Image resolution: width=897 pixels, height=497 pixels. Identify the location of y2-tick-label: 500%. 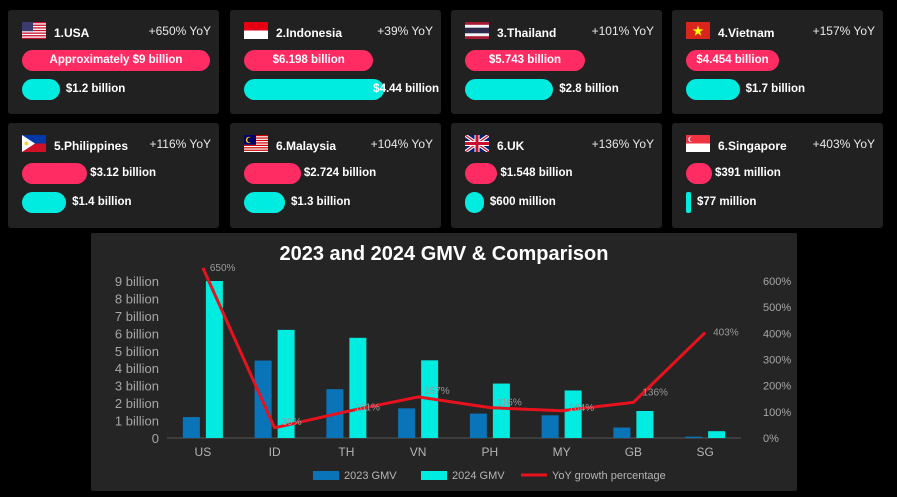
(777, 308).